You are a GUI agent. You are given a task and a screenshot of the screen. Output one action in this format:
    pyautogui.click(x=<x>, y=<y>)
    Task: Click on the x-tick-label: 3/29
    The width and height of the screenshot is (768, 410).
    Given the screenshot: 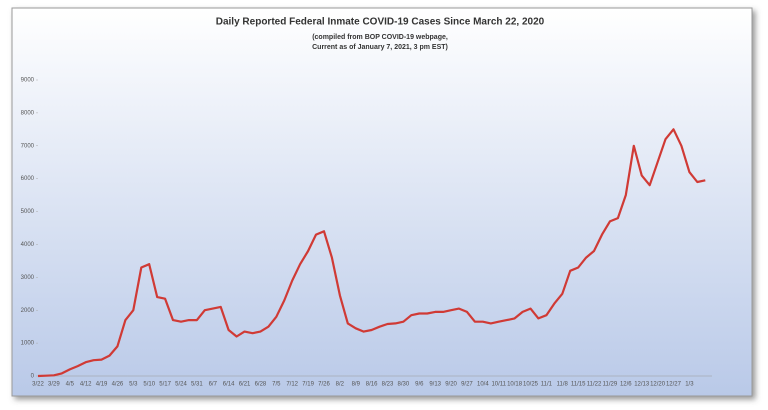 What is the action you would take?
    pyautogui.click(x=54, y=385)
    